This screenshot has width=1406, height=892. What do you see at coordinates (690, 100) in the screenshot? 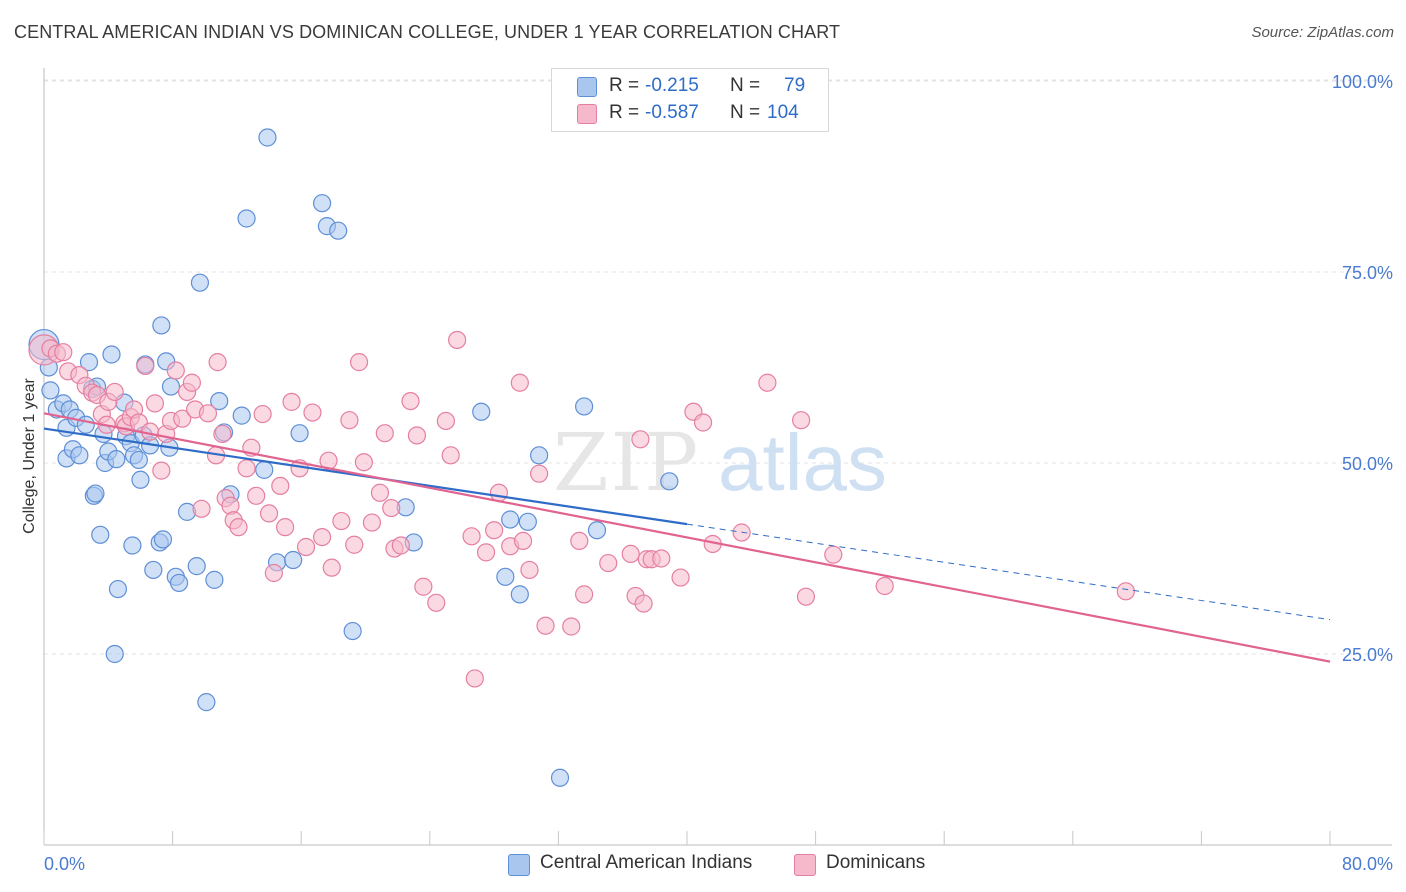
I see `stats-legend: R = -0.215 N = 79 R = -0.587 N = 104` at bounding box center [690, 100].